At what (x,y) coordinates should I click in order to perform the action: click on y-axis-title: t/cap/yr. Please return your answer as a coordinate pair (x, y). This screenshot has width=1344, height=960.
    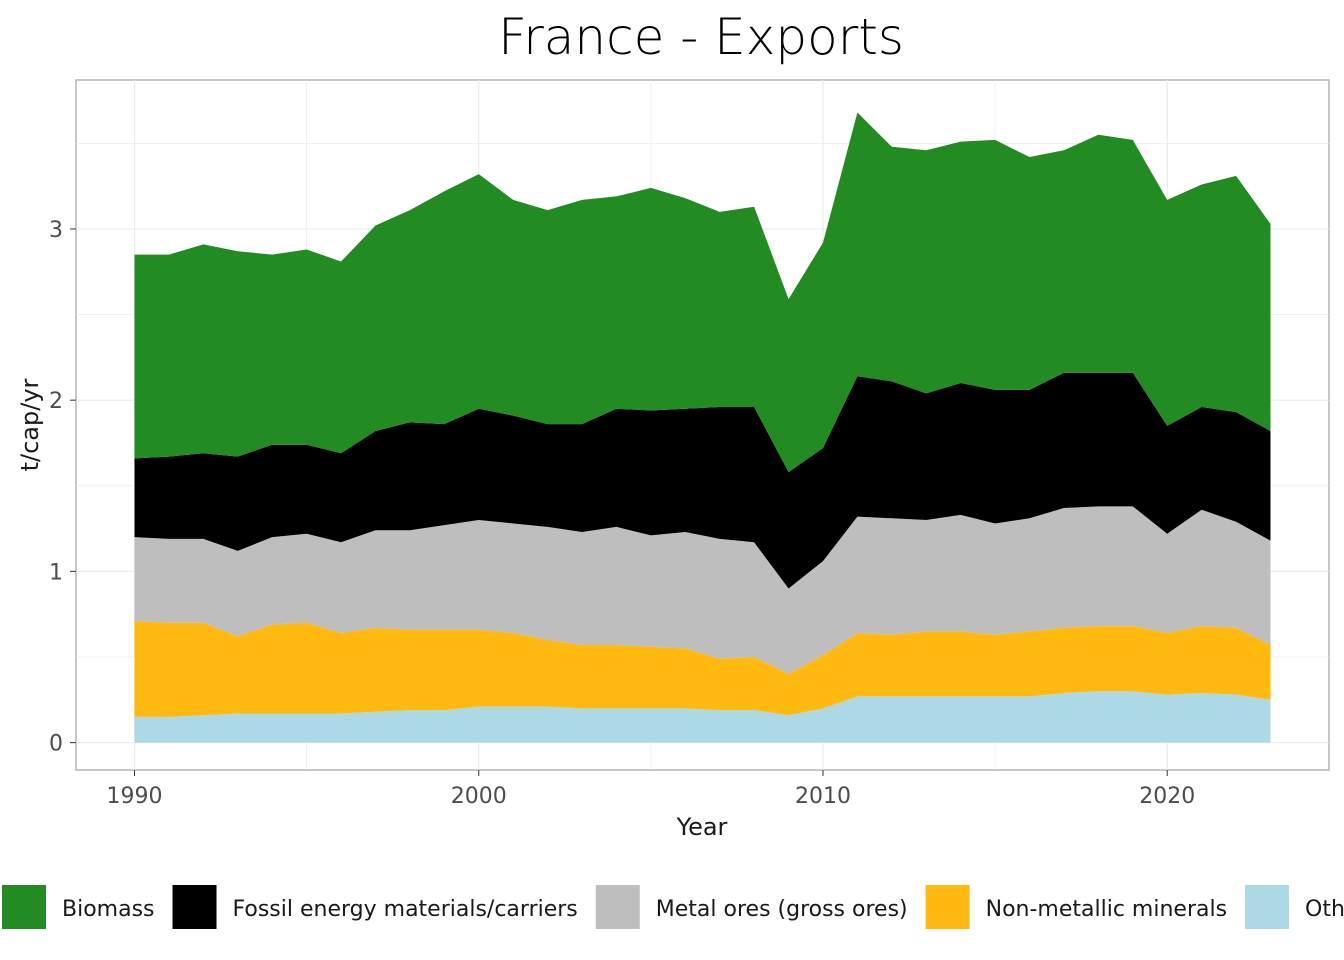
    Looking at the image, I should click on (30, 424).